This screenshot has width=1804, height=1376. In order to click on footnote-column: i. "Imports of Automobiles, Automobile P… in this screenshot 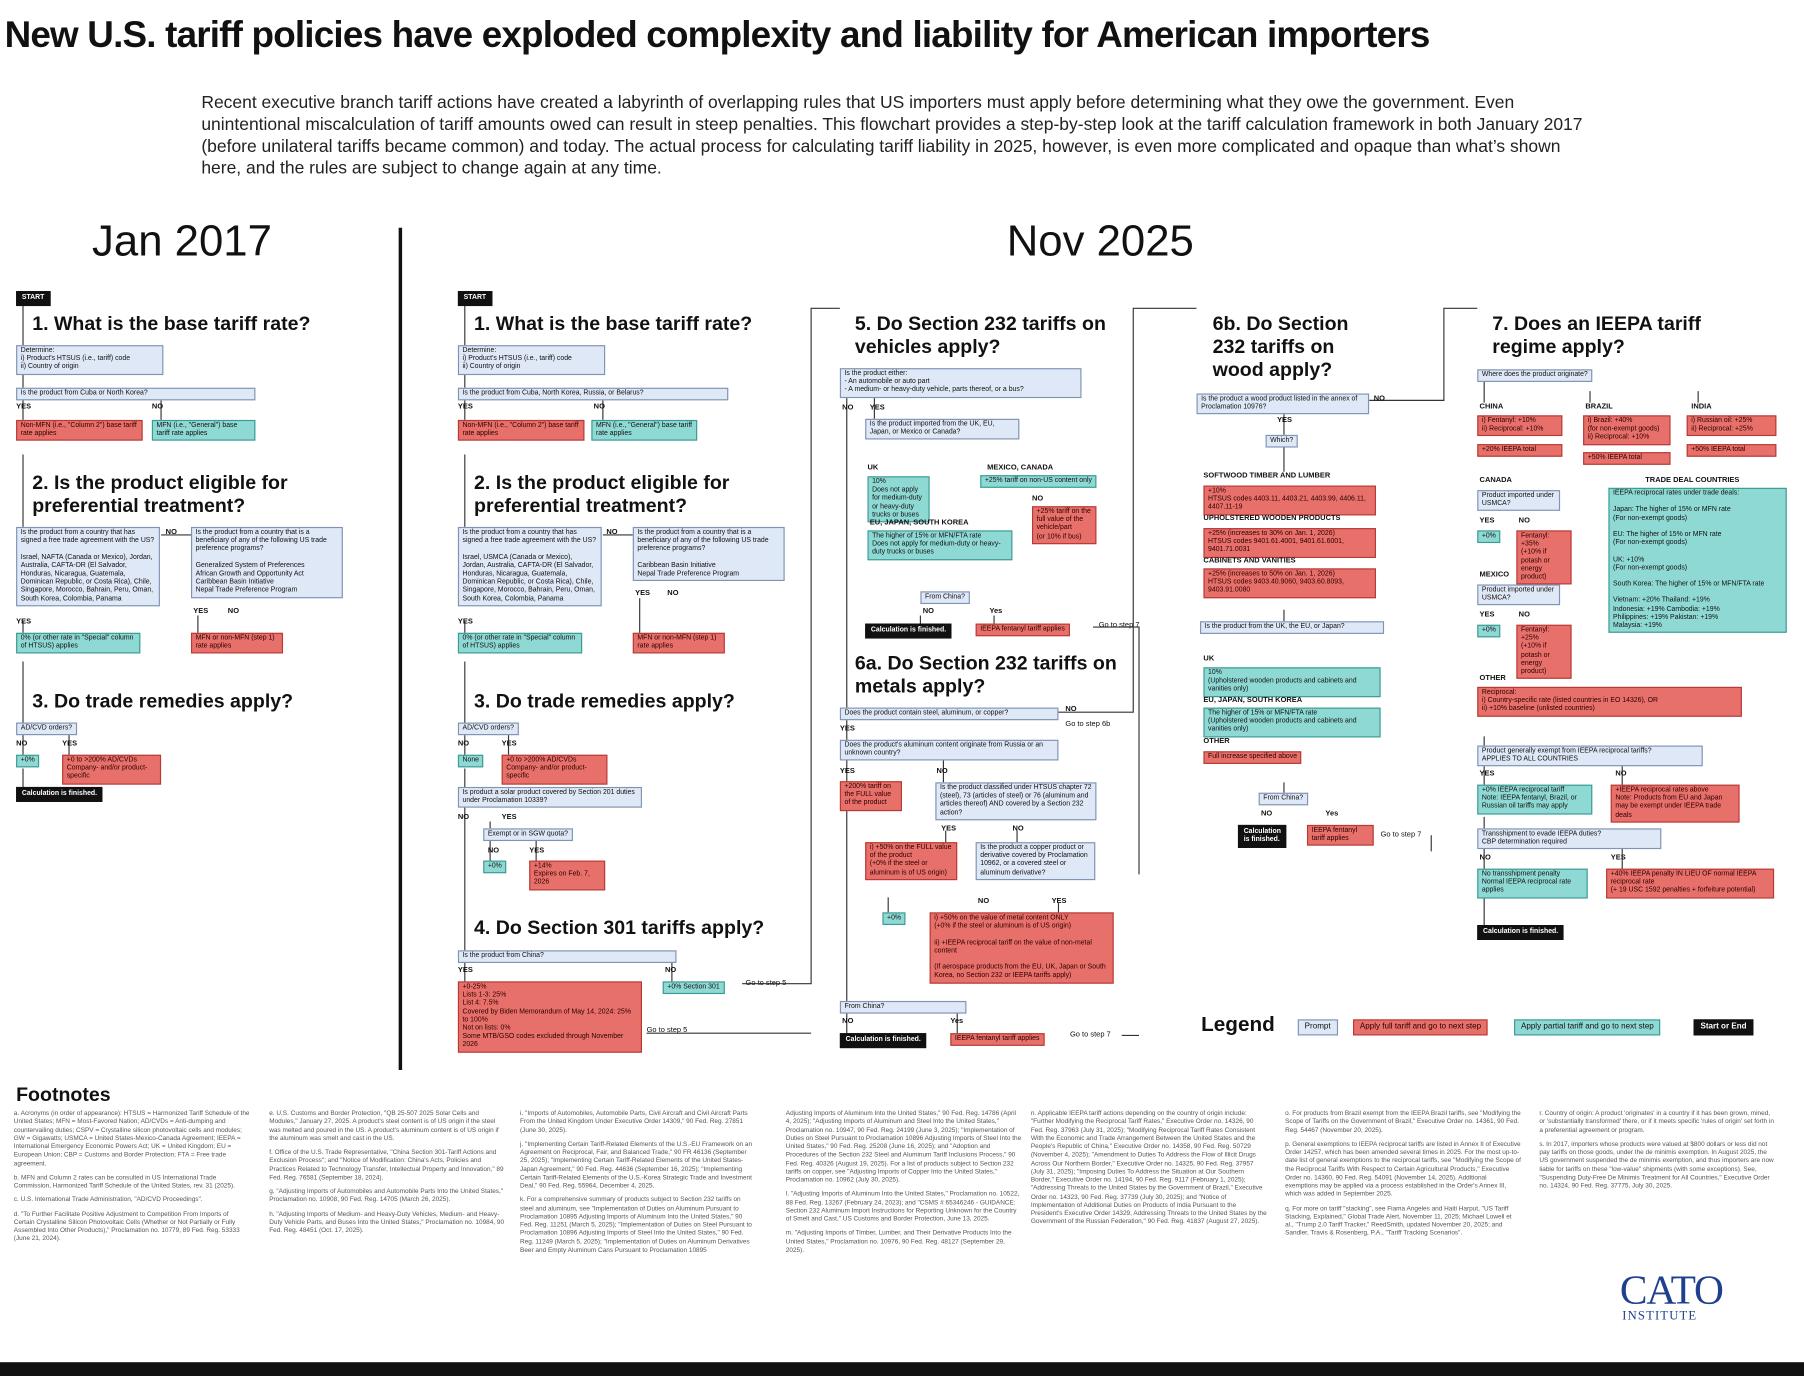, I will do `click(638, 1185)`.